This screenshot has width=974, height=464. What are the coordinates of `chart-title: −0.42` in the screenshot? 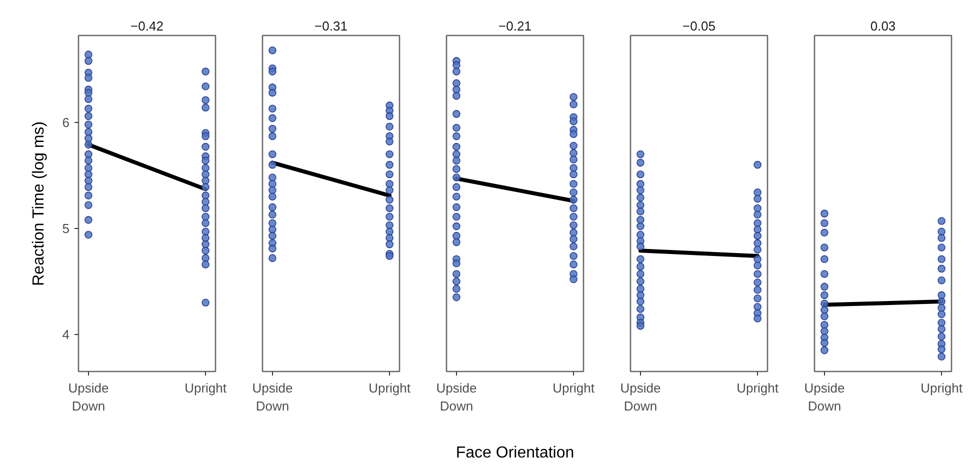 It's located at (147, 26).